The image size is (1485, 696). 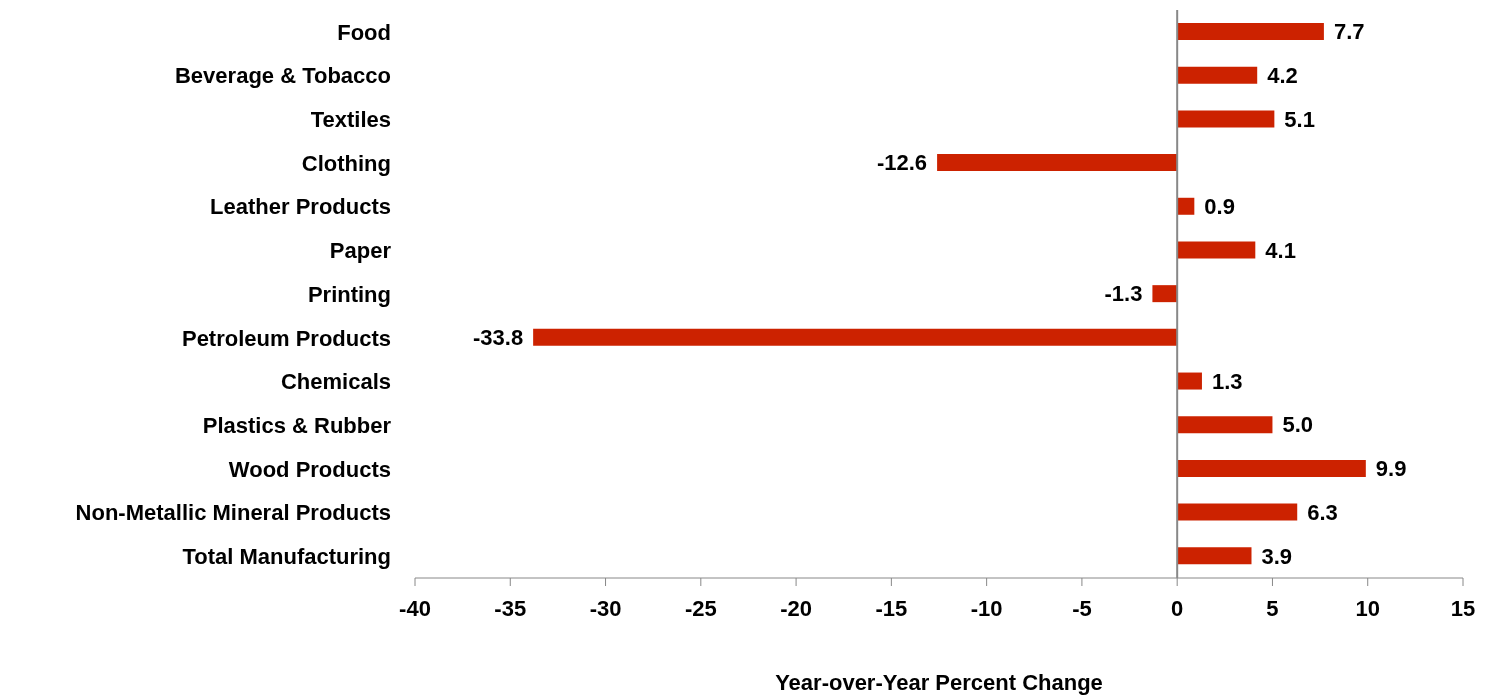 I want to click on data-label: 9.9, so click(x=1391, y=469).